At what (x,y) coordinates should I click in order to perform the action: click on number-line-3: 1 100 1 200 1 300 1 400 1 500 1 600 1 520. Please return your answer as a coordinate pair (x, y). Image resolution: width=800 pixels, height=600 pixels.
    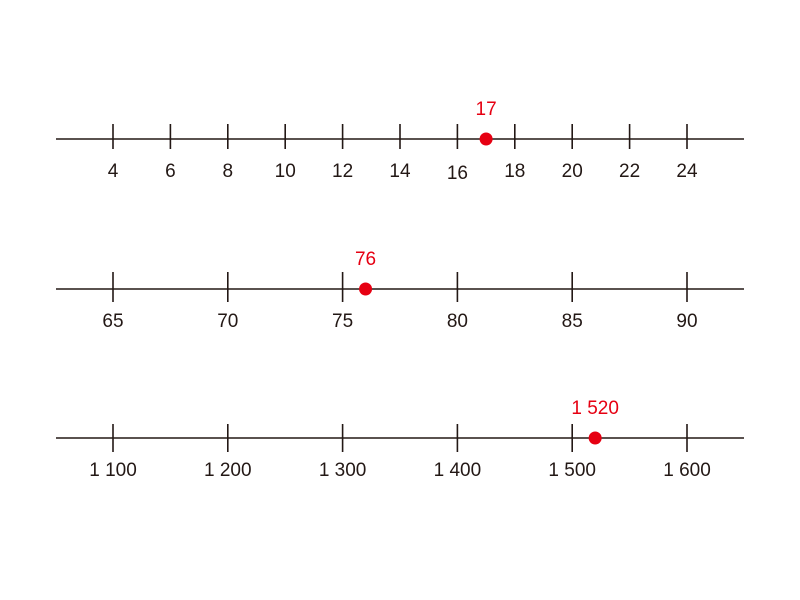
    Looking at the image, I should click on (400, 439).